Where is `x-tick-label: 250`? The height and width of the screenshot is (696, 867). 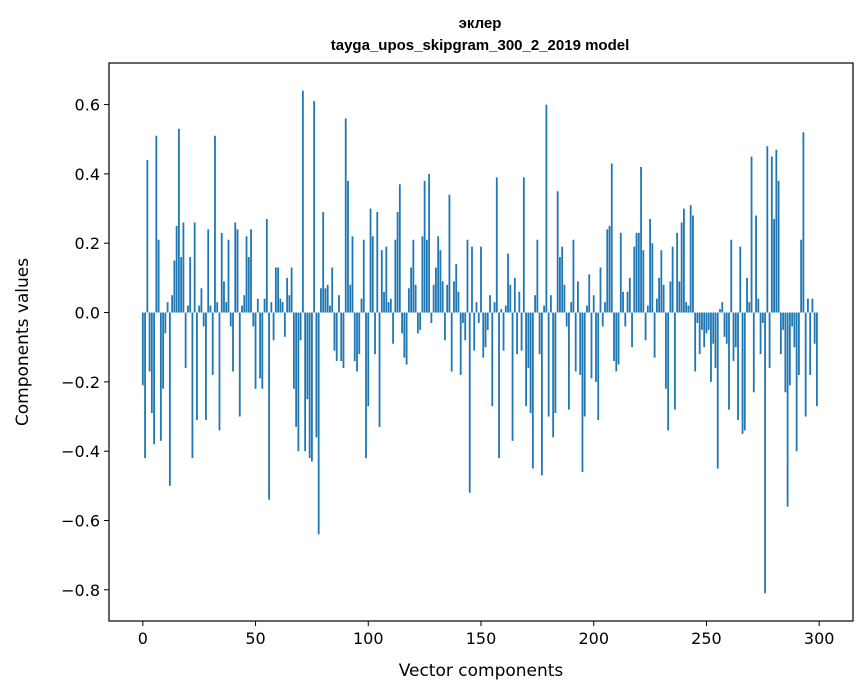 x-tick-label: 250 is located at coordinates (706, 638).